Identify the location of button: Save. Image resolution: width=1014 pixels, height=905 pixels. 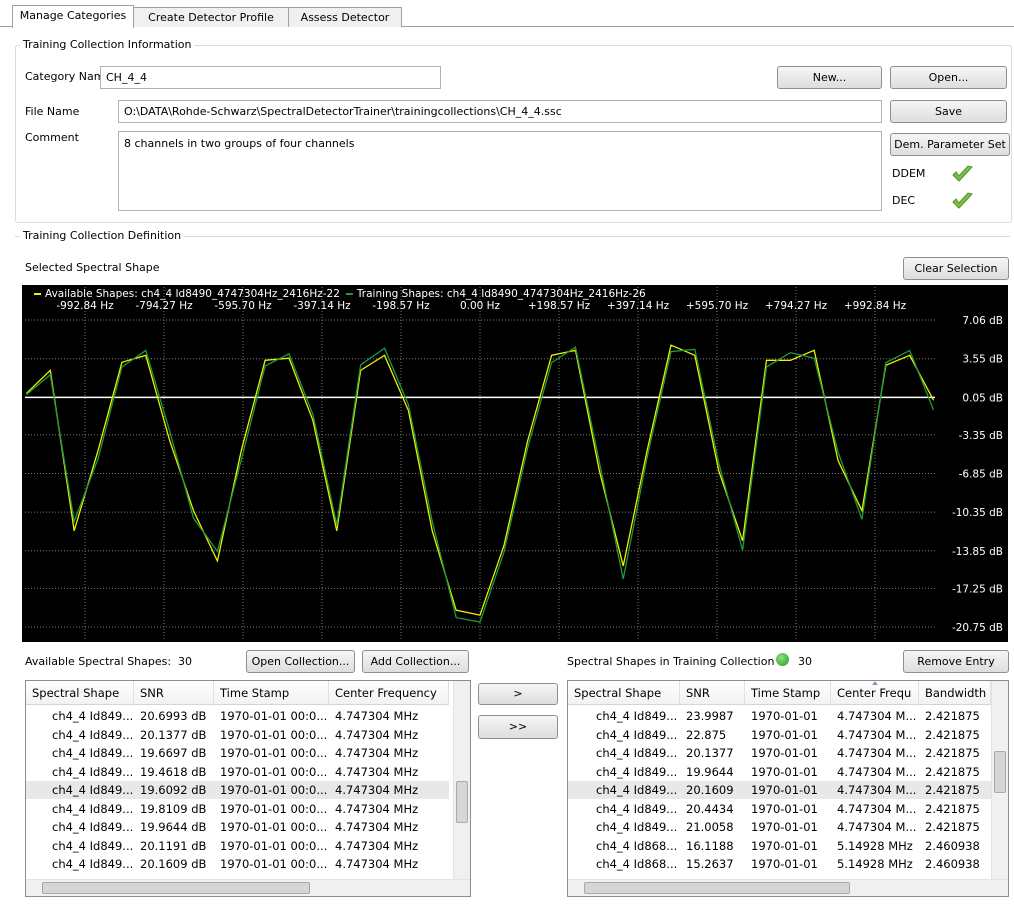
(948, 111).